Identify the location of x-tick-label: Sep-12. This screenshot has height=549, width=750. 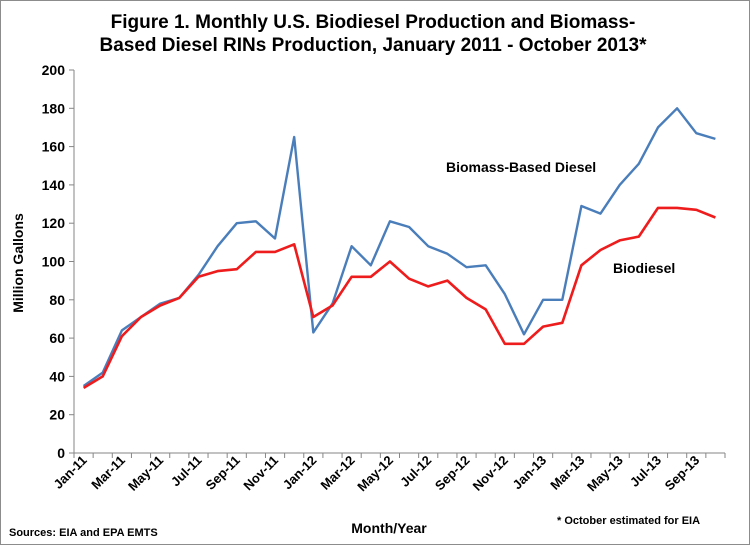
(452, 473).